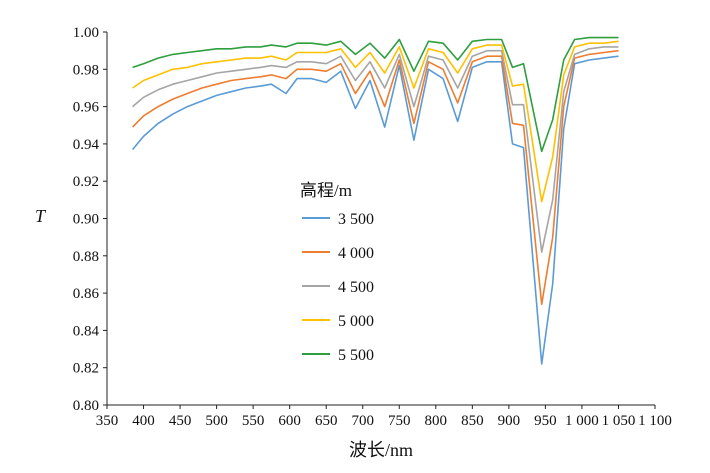  I want to click on y-tick-label: 0.96, so click(86, 108).